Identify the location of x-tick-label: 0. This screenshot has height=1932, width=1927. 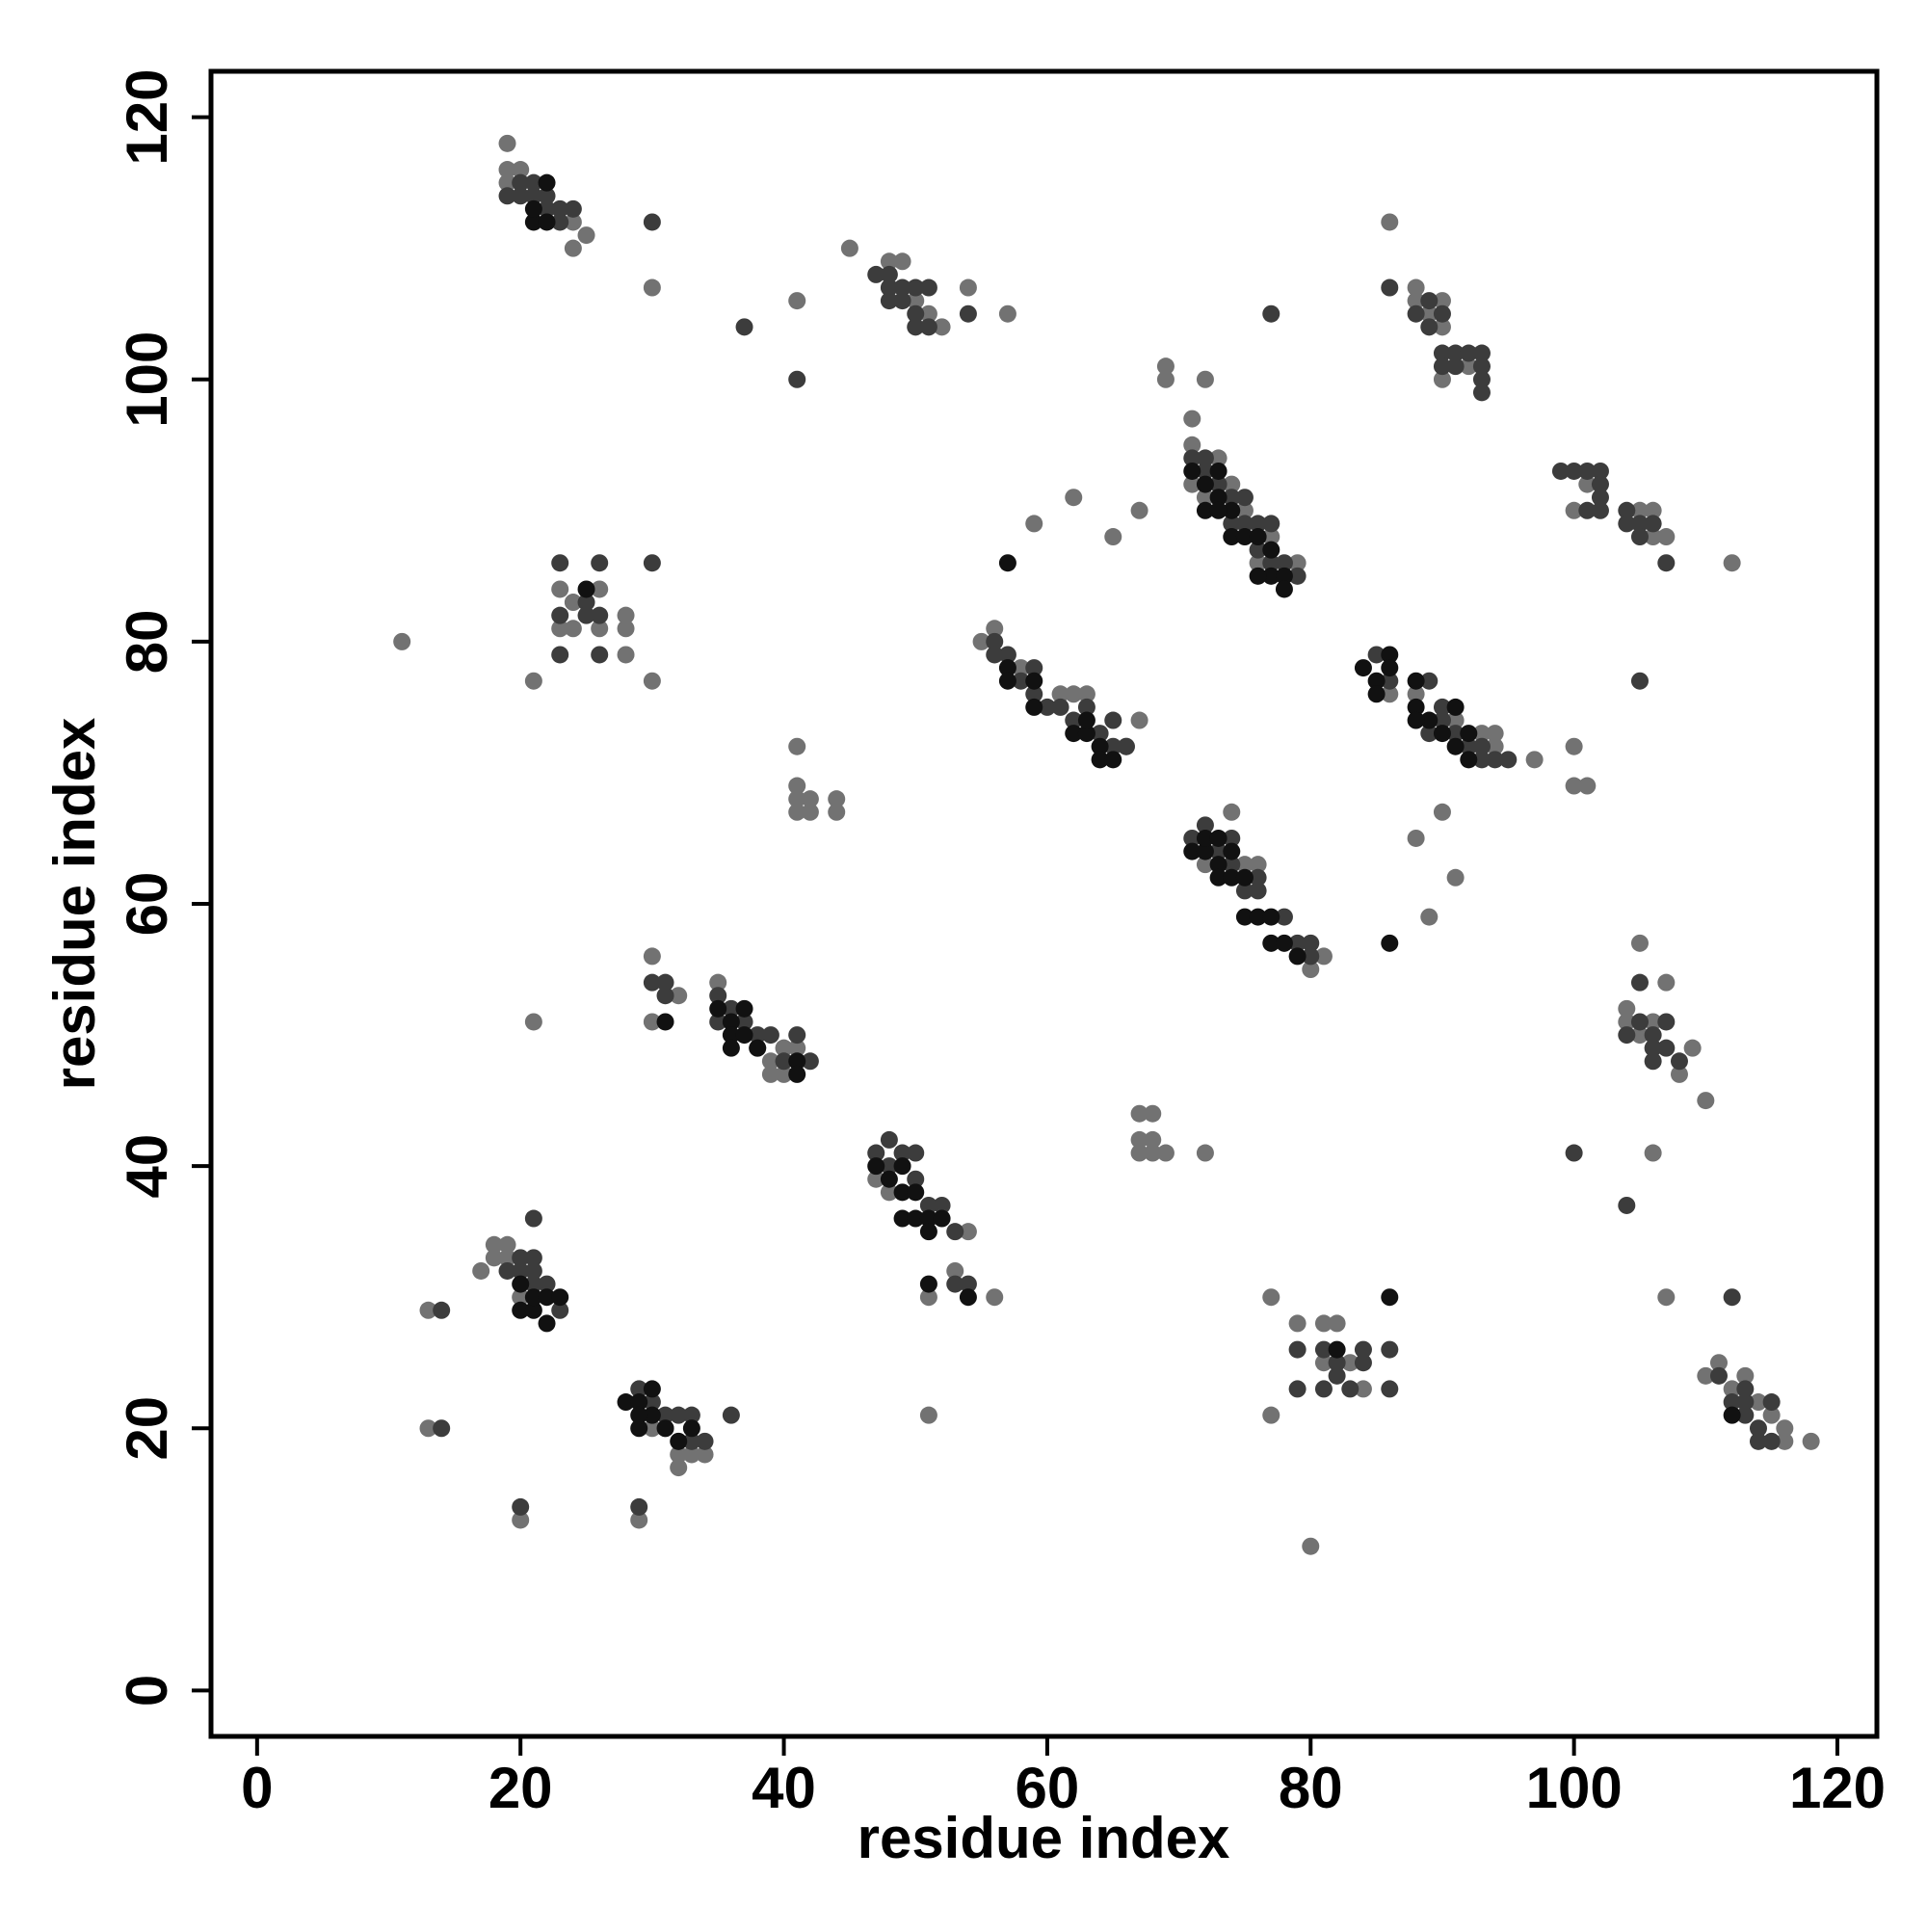
(257, 1788).